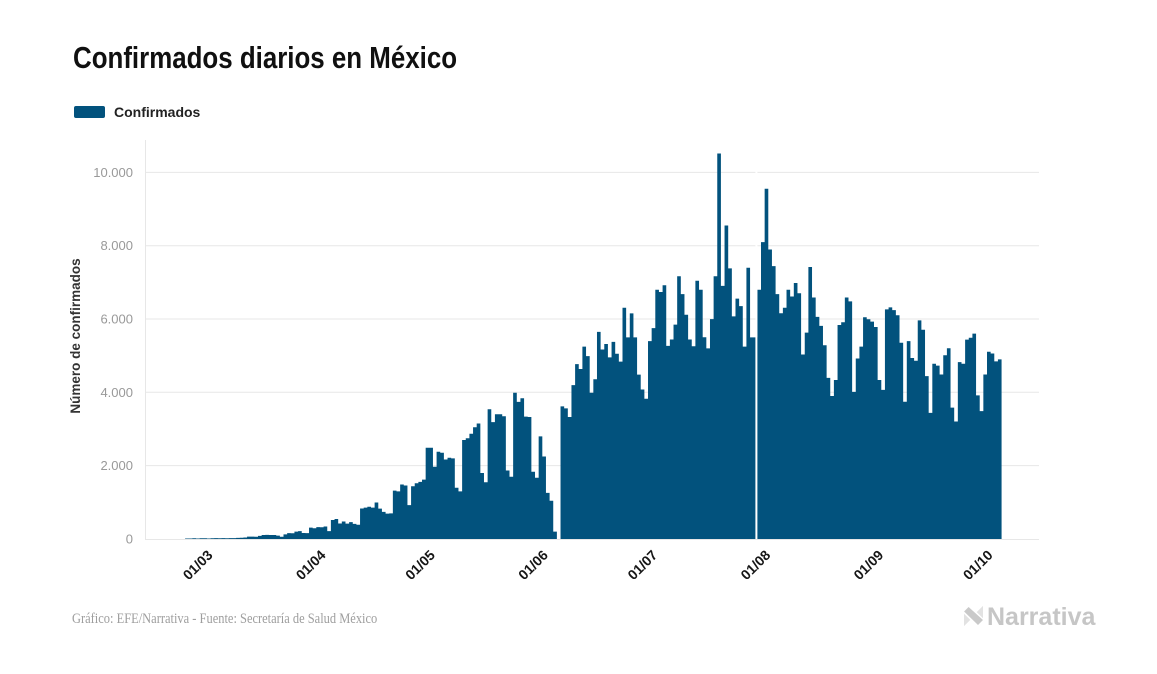 This screenshot has width=1157, height=674. What do you see at coordinates (868, 565) in the screenshot?
I see `svg-text: 01/09` at bounding box center [868, 565].